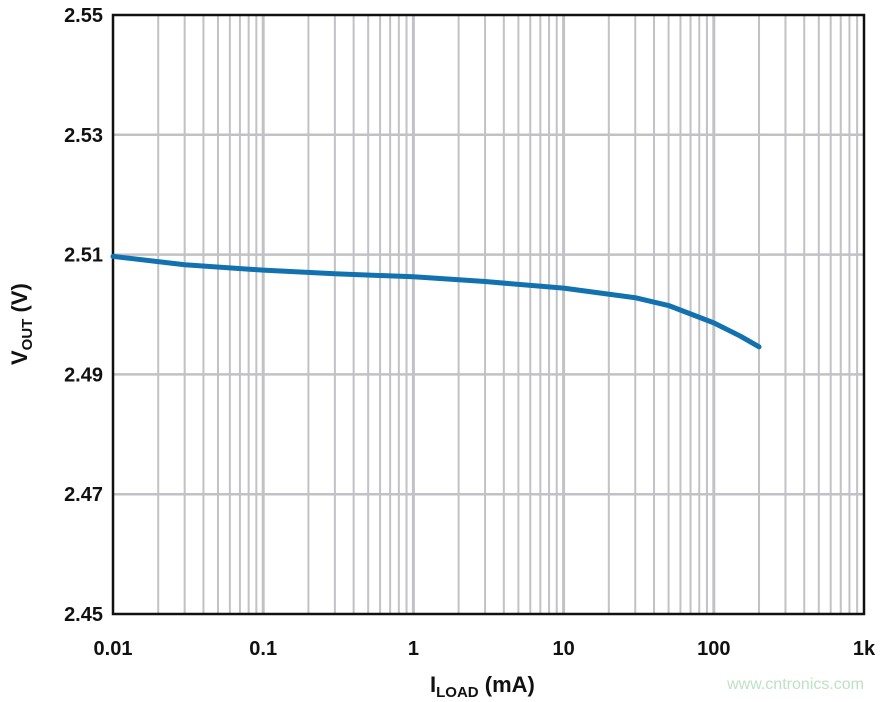 Image resolution: width=884 pixels, height=702 pixels. Describe the element at coordinates (413, 649) in the screenshot. I see `x-tick-label: 1` at that location.